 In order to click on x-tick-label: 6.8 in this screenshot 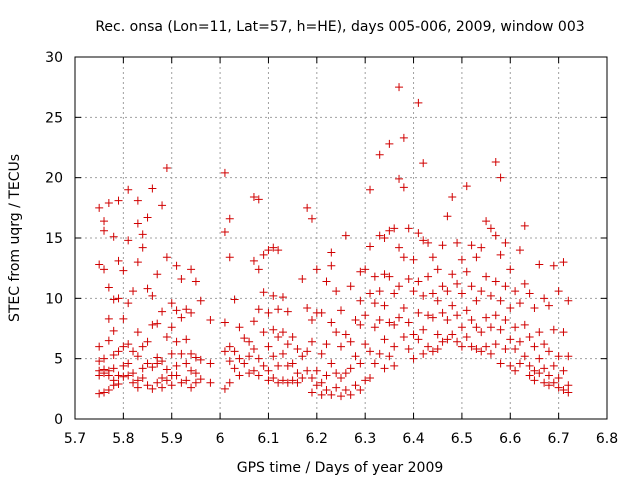, I will do `click(607, 439)`.